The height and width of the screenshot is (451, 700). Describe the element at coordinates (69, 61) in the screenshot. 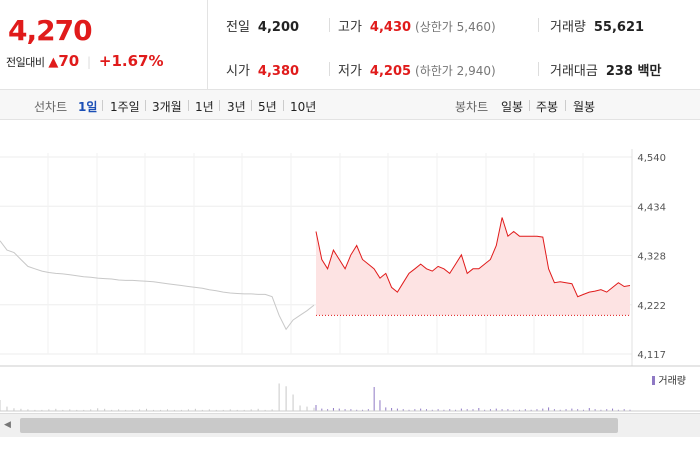

I see `change-value: 70` at that location.